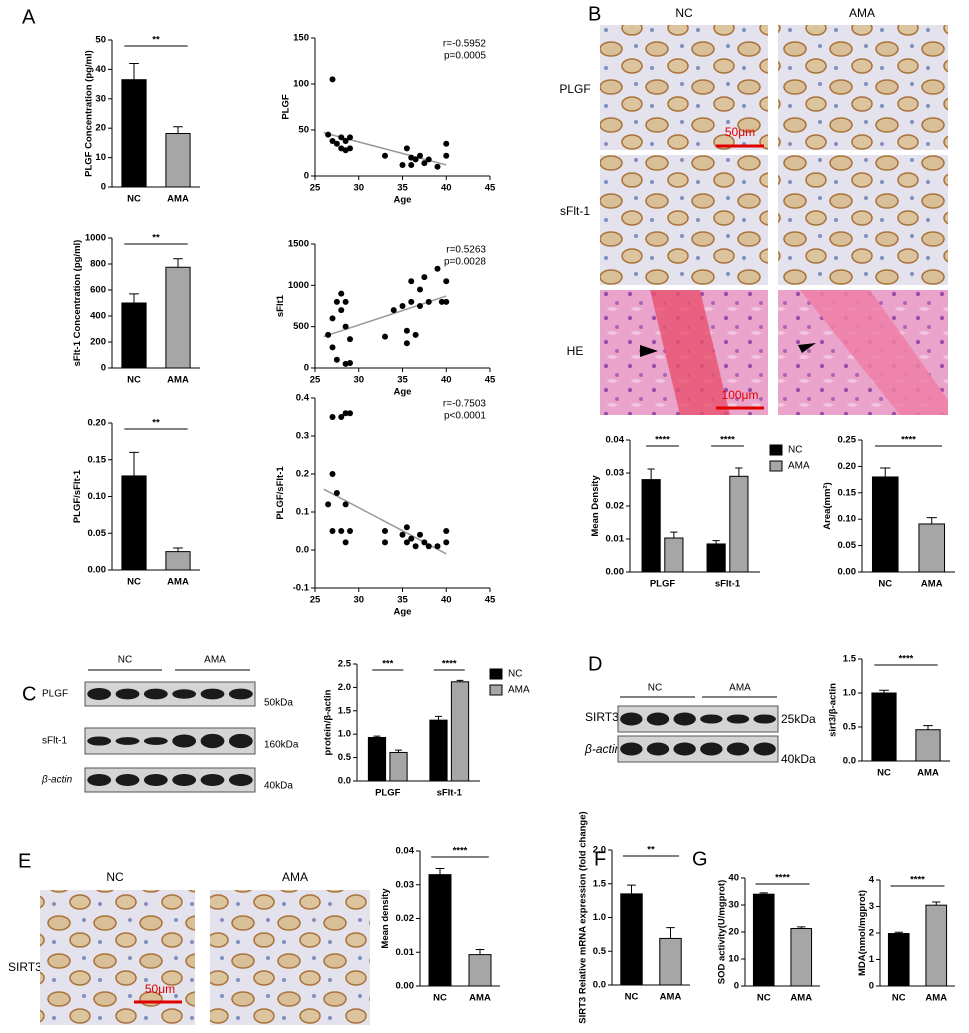  I want to click on group-label: NC, so click(655, 688).